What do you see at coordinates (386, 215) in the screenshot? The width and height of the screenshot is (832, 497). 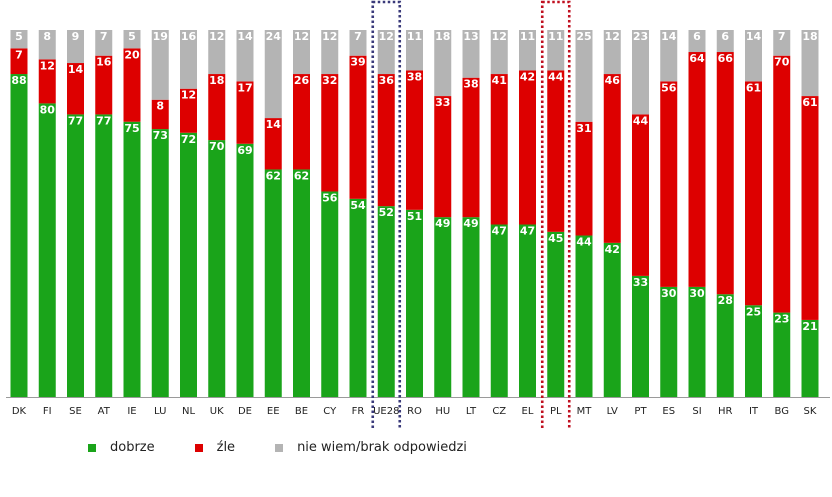 I see `highlight-box-ue28` at bounding box center [386, 215].